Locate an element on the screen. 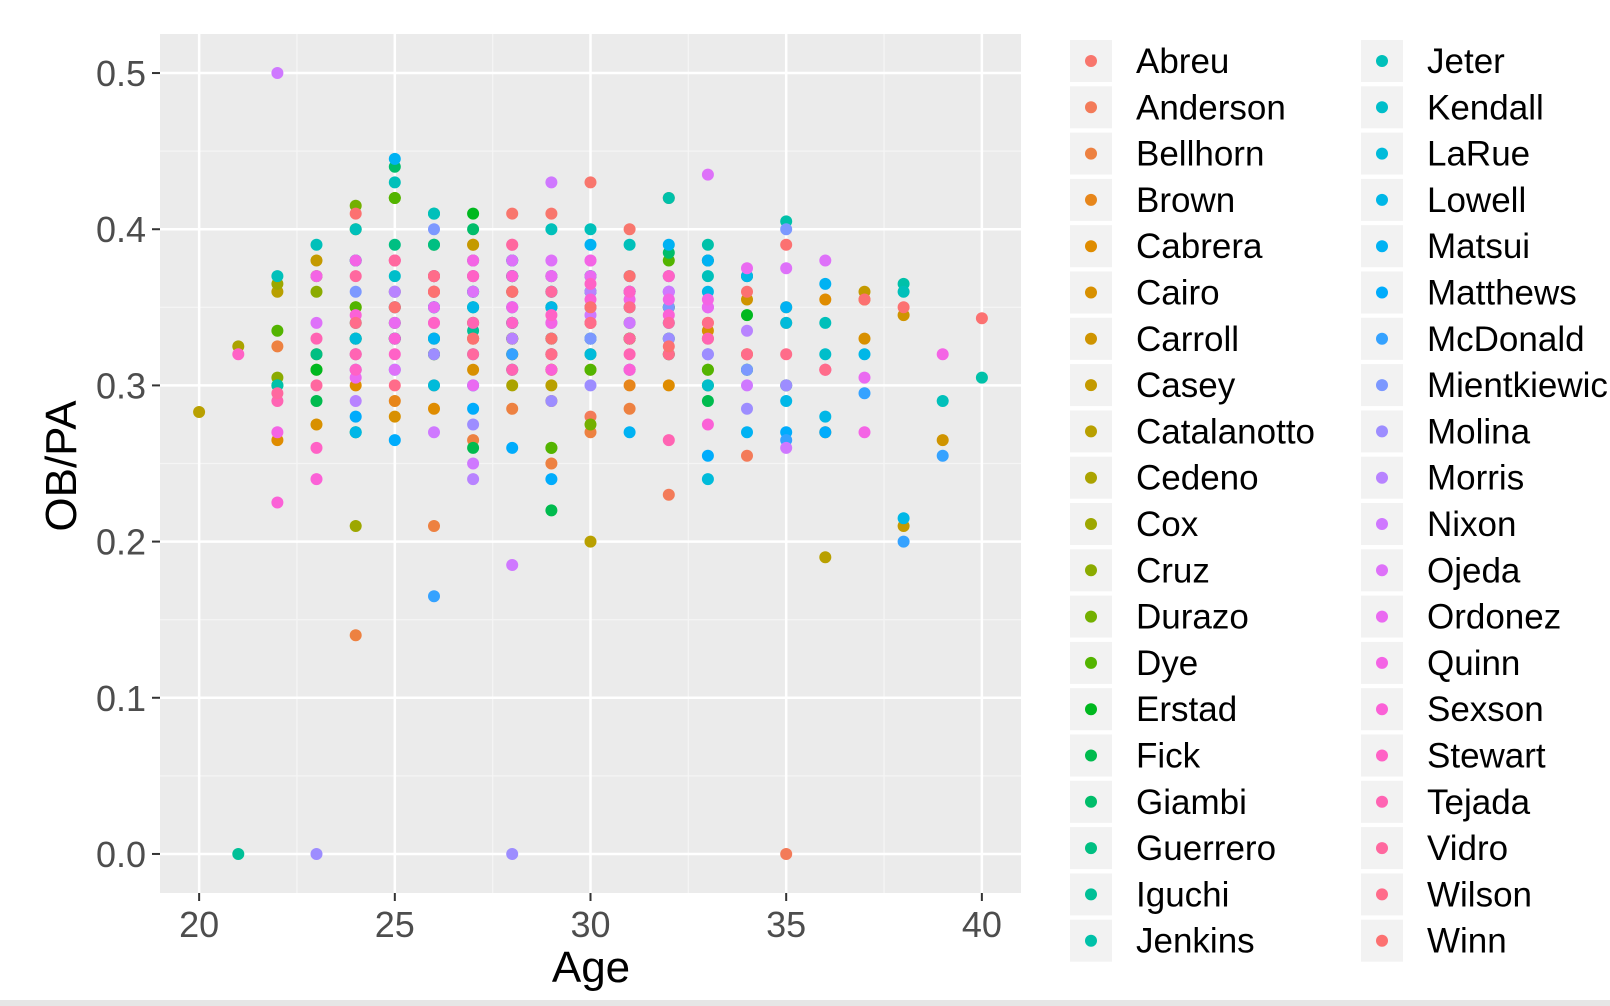 Image resolution: width=1610 pixels, height=1006 pixels. point-jenkins is located at coordinates (707, 244).